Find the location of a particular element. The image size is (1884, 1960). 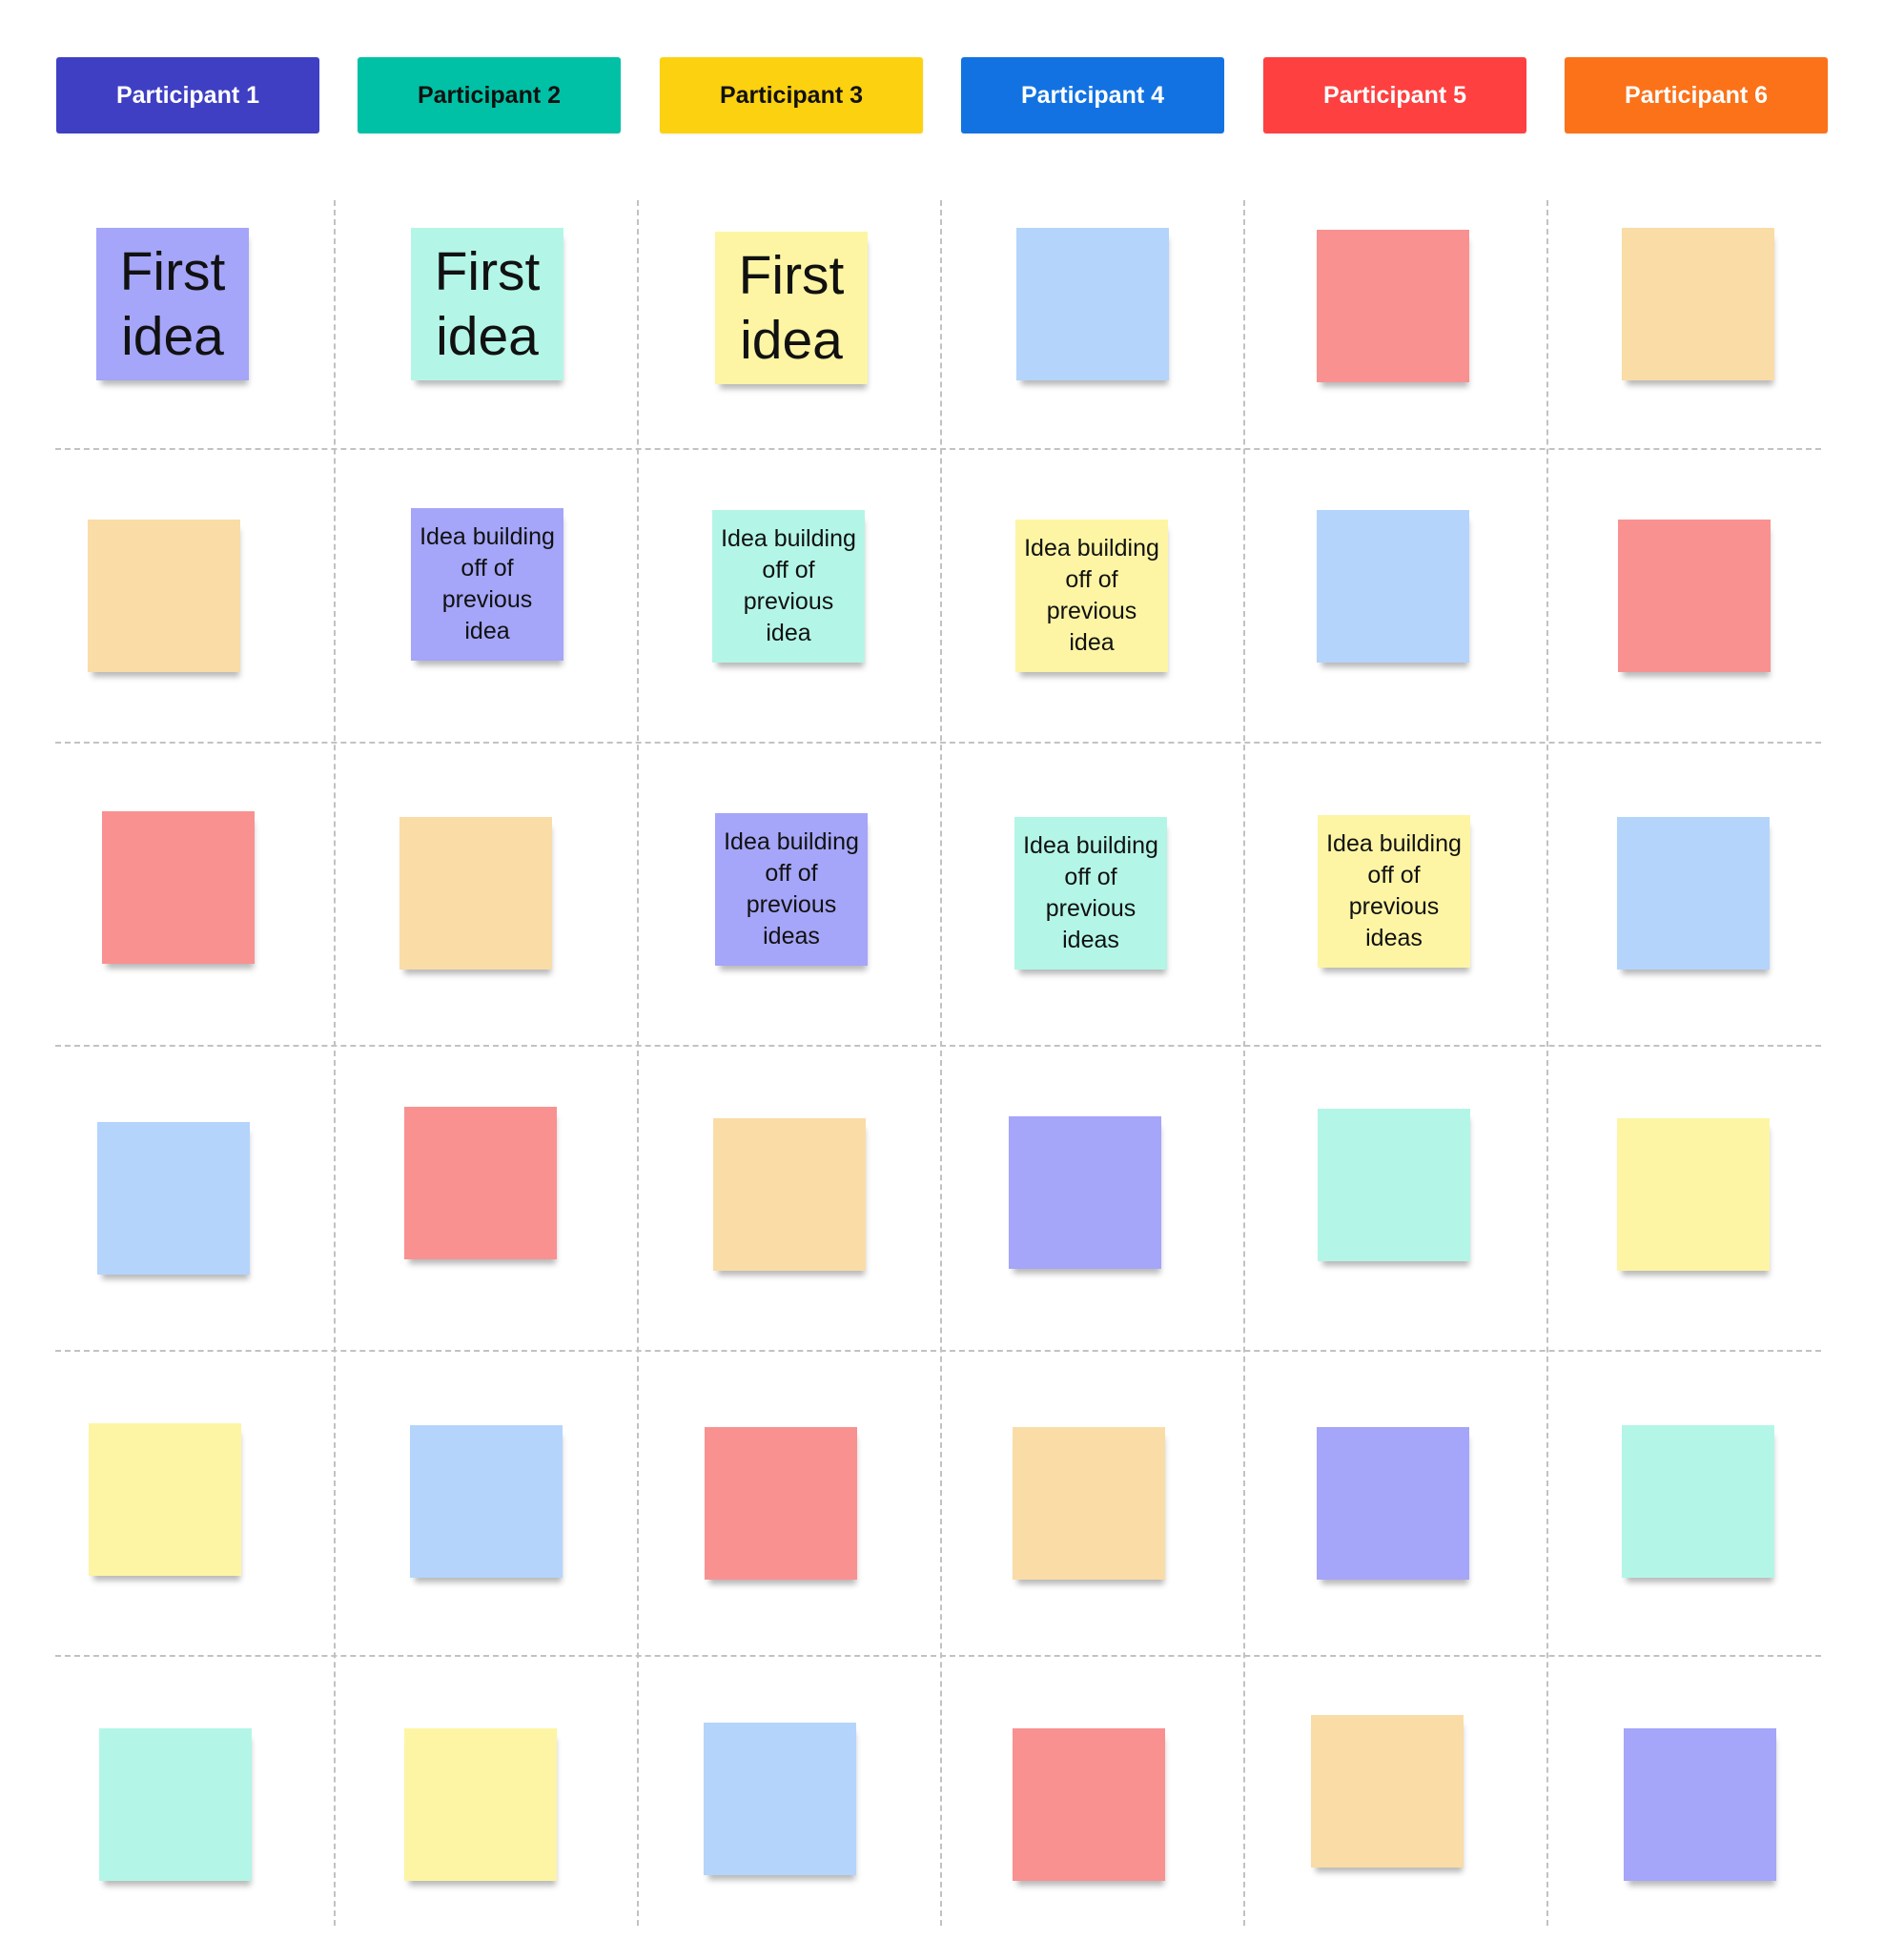

participant-label: Participant 5 is located at coordinates (1394, 95).